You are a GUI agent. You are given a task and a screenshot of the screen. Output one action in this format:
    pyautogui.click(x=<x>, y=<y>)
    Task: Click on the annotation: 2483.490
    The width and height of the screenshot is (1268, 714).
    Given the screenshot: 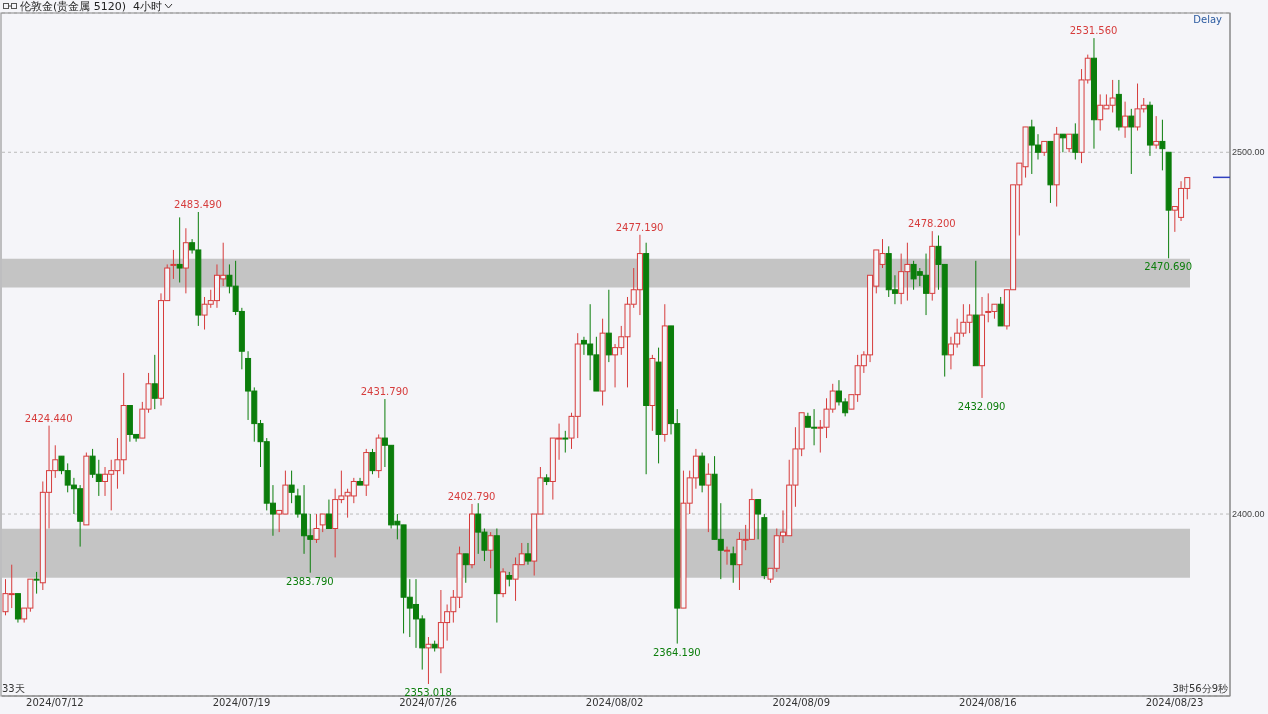 What is the action you would take?
    pyautogui.click(x=198, y=204)
    